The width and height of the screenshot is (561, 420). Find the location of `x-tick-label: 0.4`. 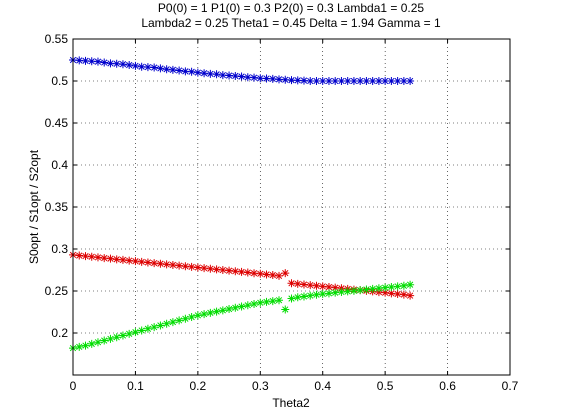

x-tick-label: 0.4 is located at coordinates (322, 386).